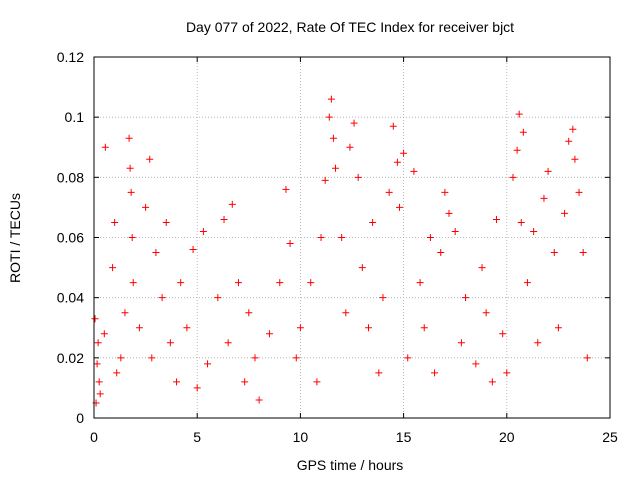 The image size is (640, 480). I want to click on x-axis-label: GPS time / hours, so click(350, 465).